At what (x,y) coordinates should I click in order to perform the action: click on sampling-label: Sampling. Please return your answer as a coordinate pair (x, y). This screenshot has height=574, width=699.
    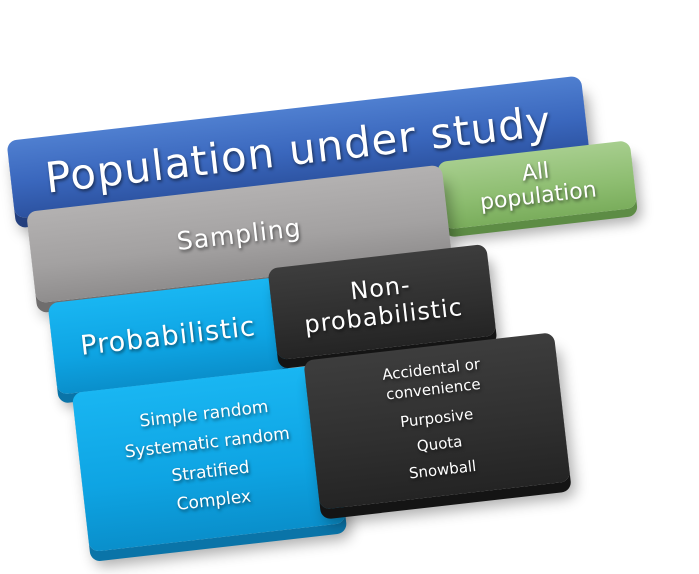
    Looking at the image, I should click on (239, 234).